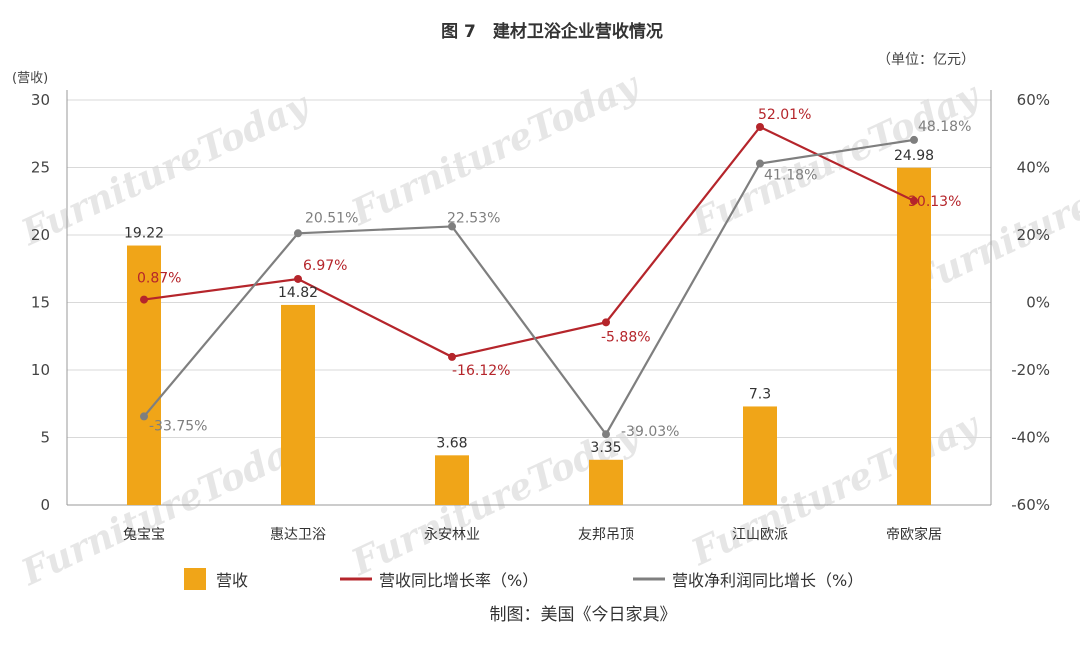  Describe the element at coordinates (40, 370) in the screenshot. I see `y-tick-label: 10` at that location.